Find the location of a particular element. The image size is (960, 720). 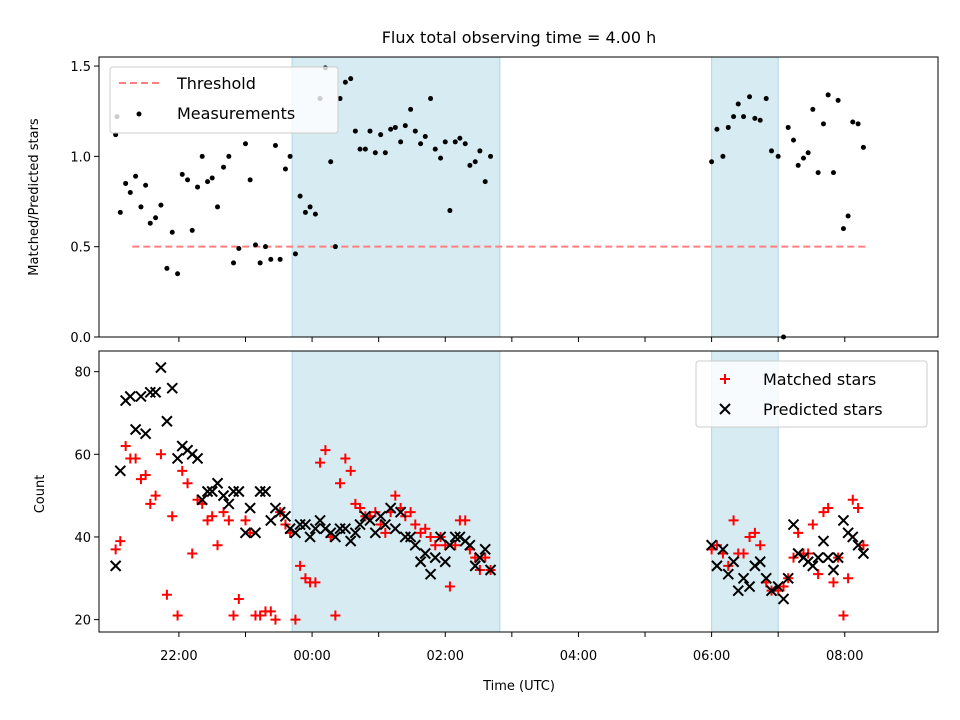

y-tick-label: 60 is located at coordinates (82, 455).